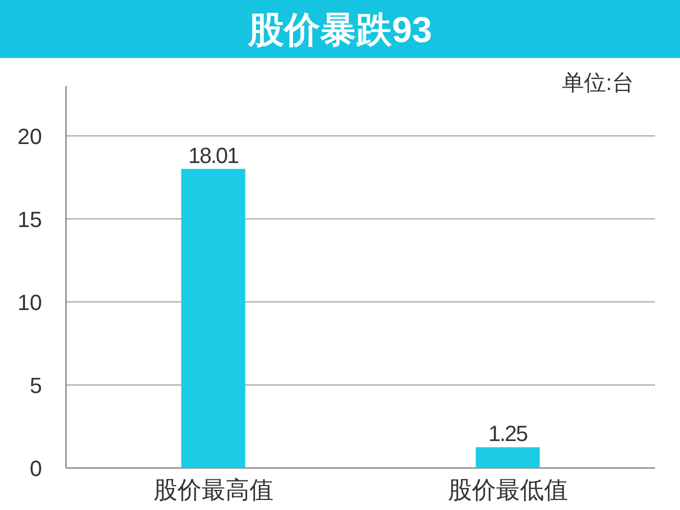 This screenshot has width=680, height=510. Describe the element at coordinates (508, 490) in the screenshot. I see `x-tick-label: 股价最低值` at that location.